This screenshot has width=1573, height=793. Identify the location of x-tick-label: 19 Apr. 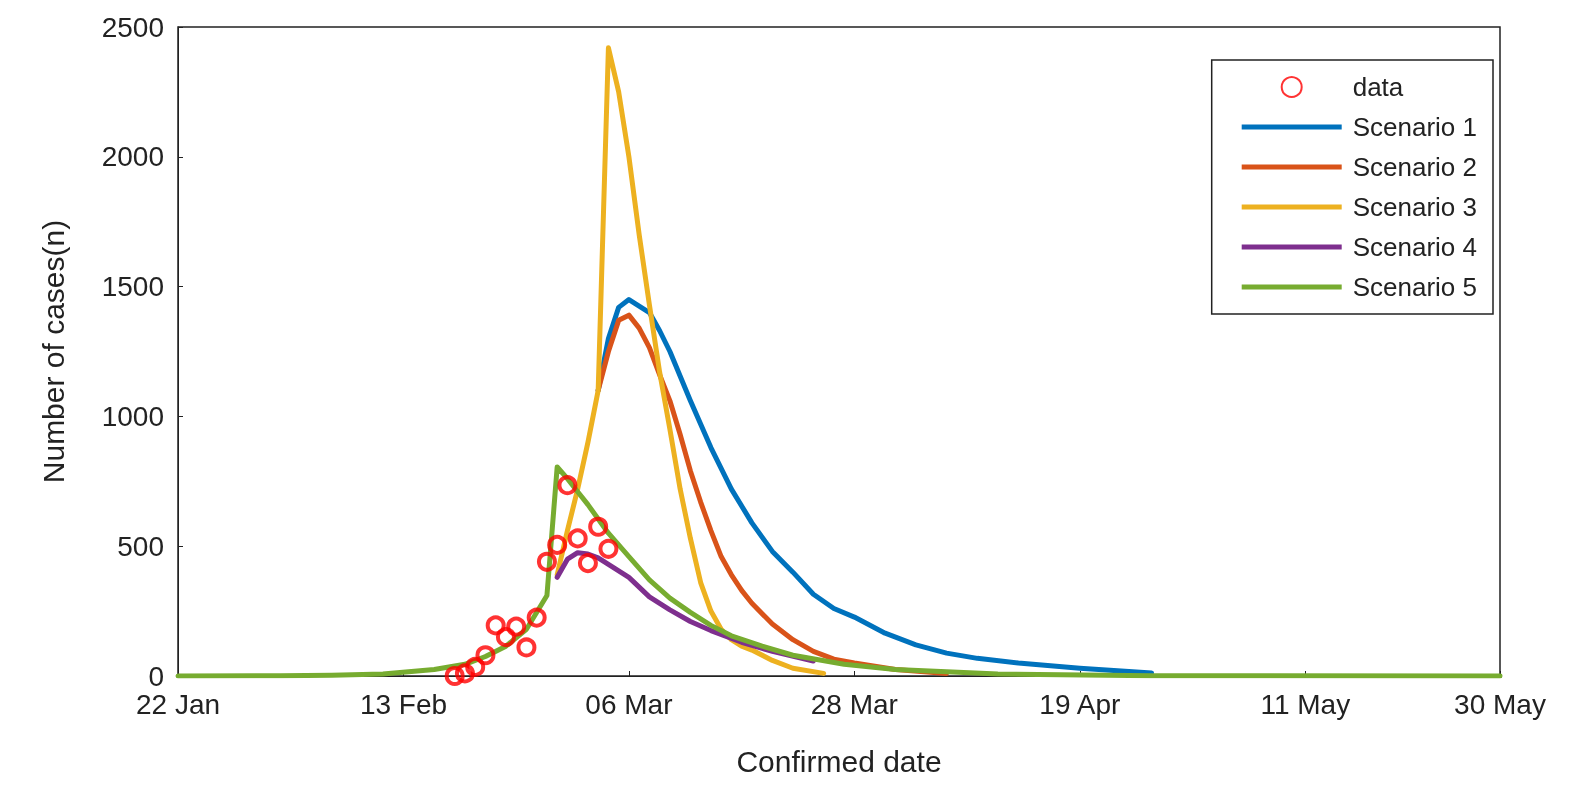
(1080, 704).